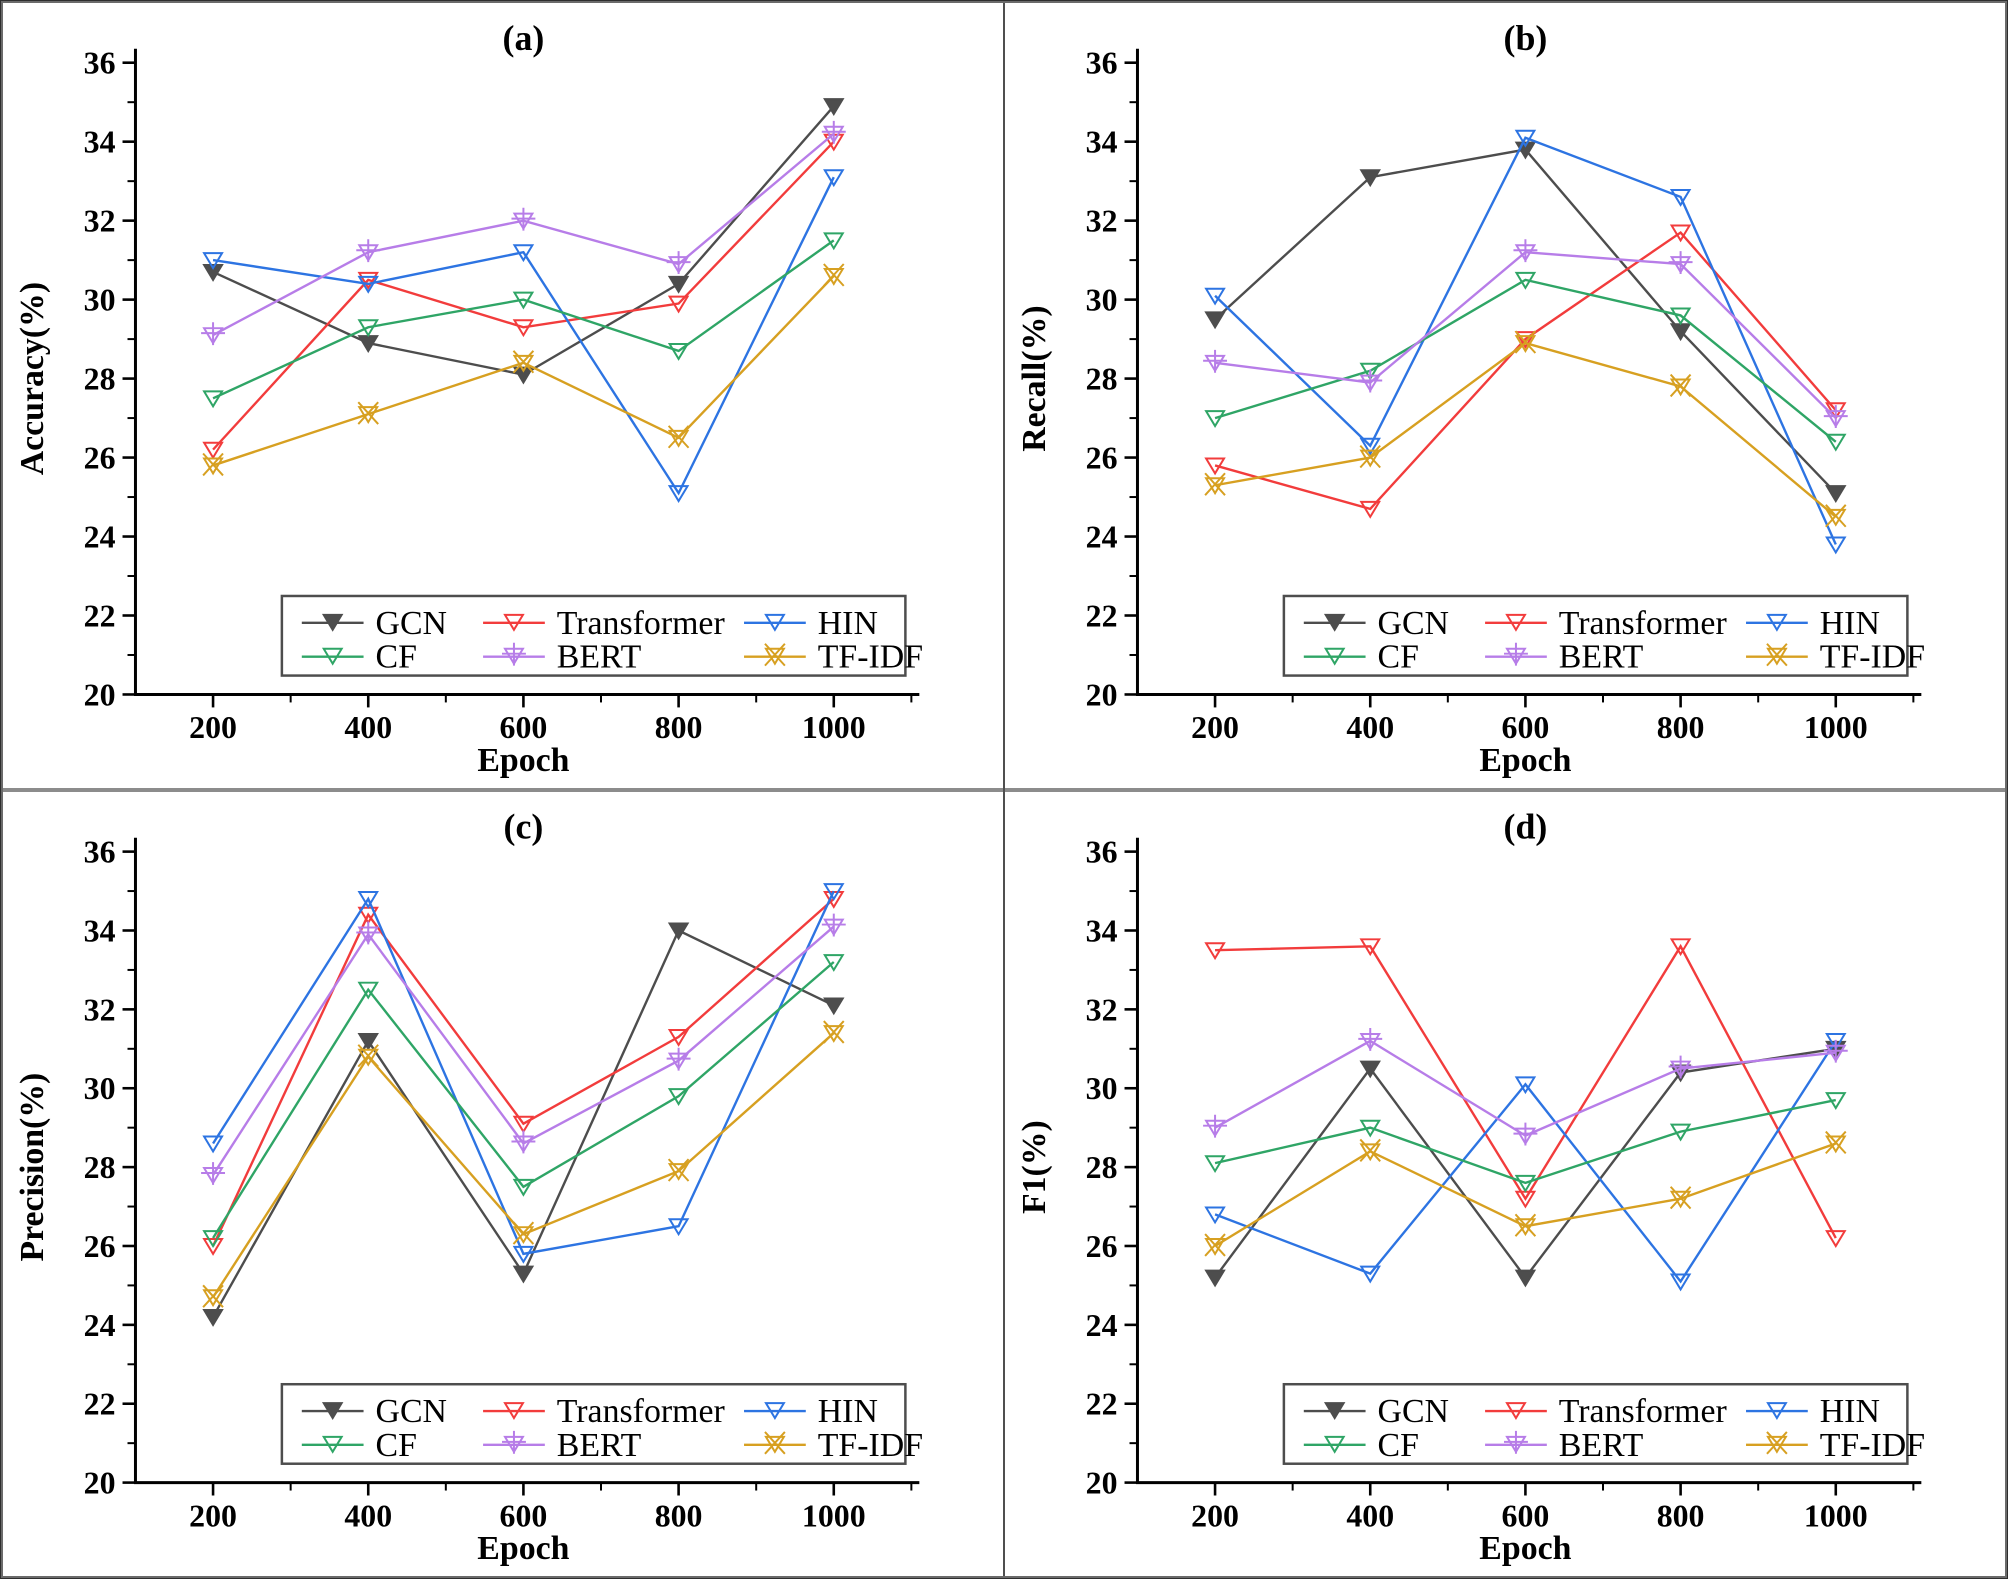 The height and width of the screenshot is (1581, 2008). I want to click on series-line-tf-idf, so click(523, 1165).